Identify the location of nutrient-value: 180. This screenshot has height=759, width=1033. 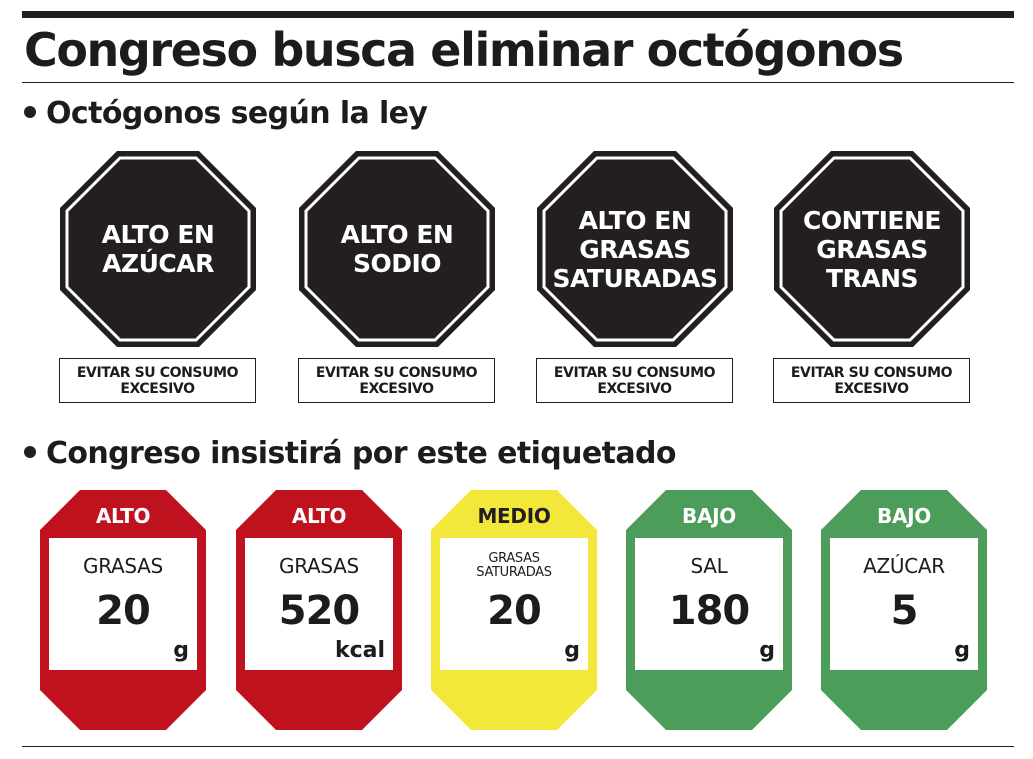
(709, 611).